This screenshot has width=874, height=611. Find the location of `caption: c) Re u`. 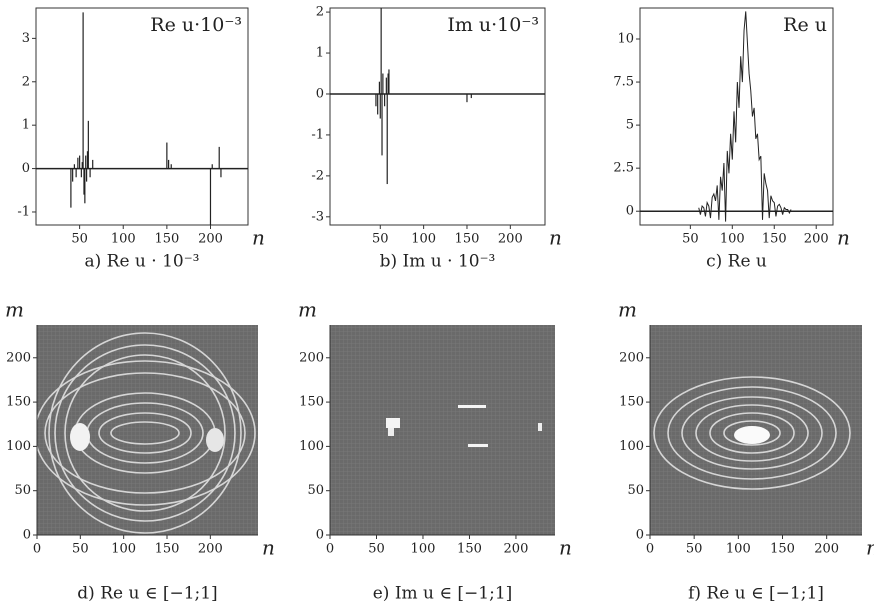

caption: c) Re u is located at coordinates (736, 262).